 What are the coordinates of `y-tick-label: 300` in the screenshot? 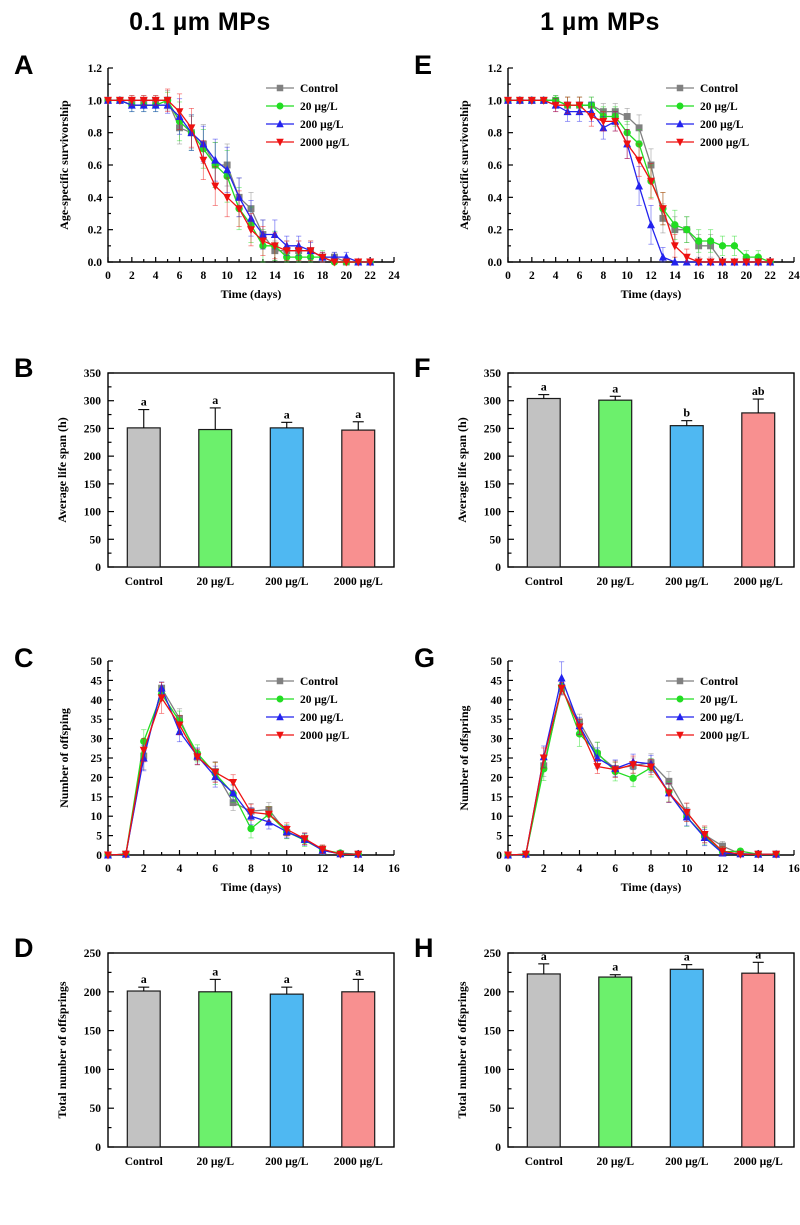 It's located at (93, 402).